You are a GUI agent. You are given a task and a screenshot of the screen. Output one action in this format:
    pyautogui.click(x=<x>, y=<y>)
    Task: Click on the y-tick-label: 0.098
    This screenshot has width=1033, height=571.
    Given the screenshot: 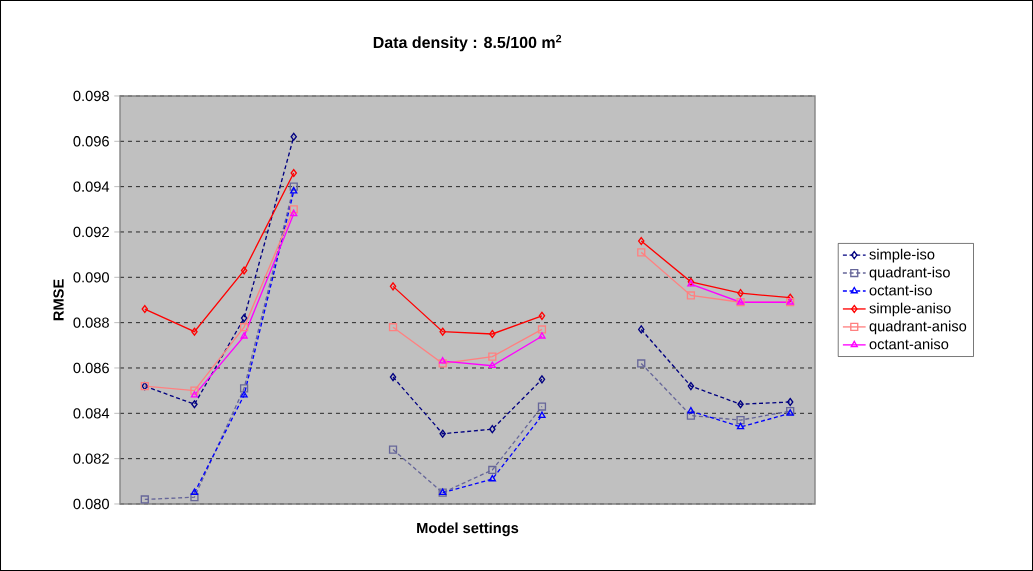 What is the action you would take?
    pyautogui.click(x=91, y=96)
    